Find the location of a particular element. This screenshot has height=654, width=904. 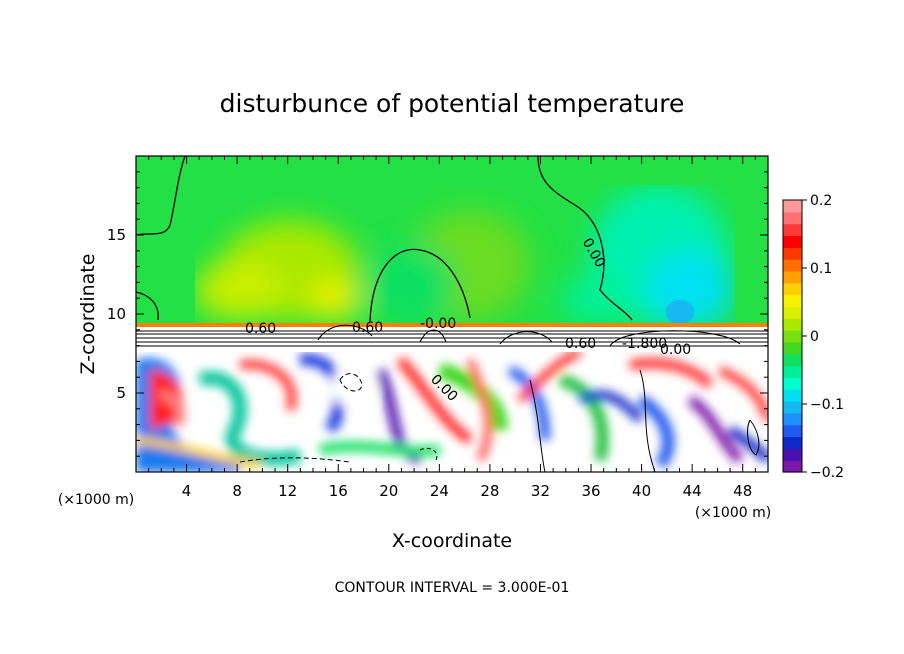

colorbar-tick-label: 0.2 is located at coordinates (821, 201).